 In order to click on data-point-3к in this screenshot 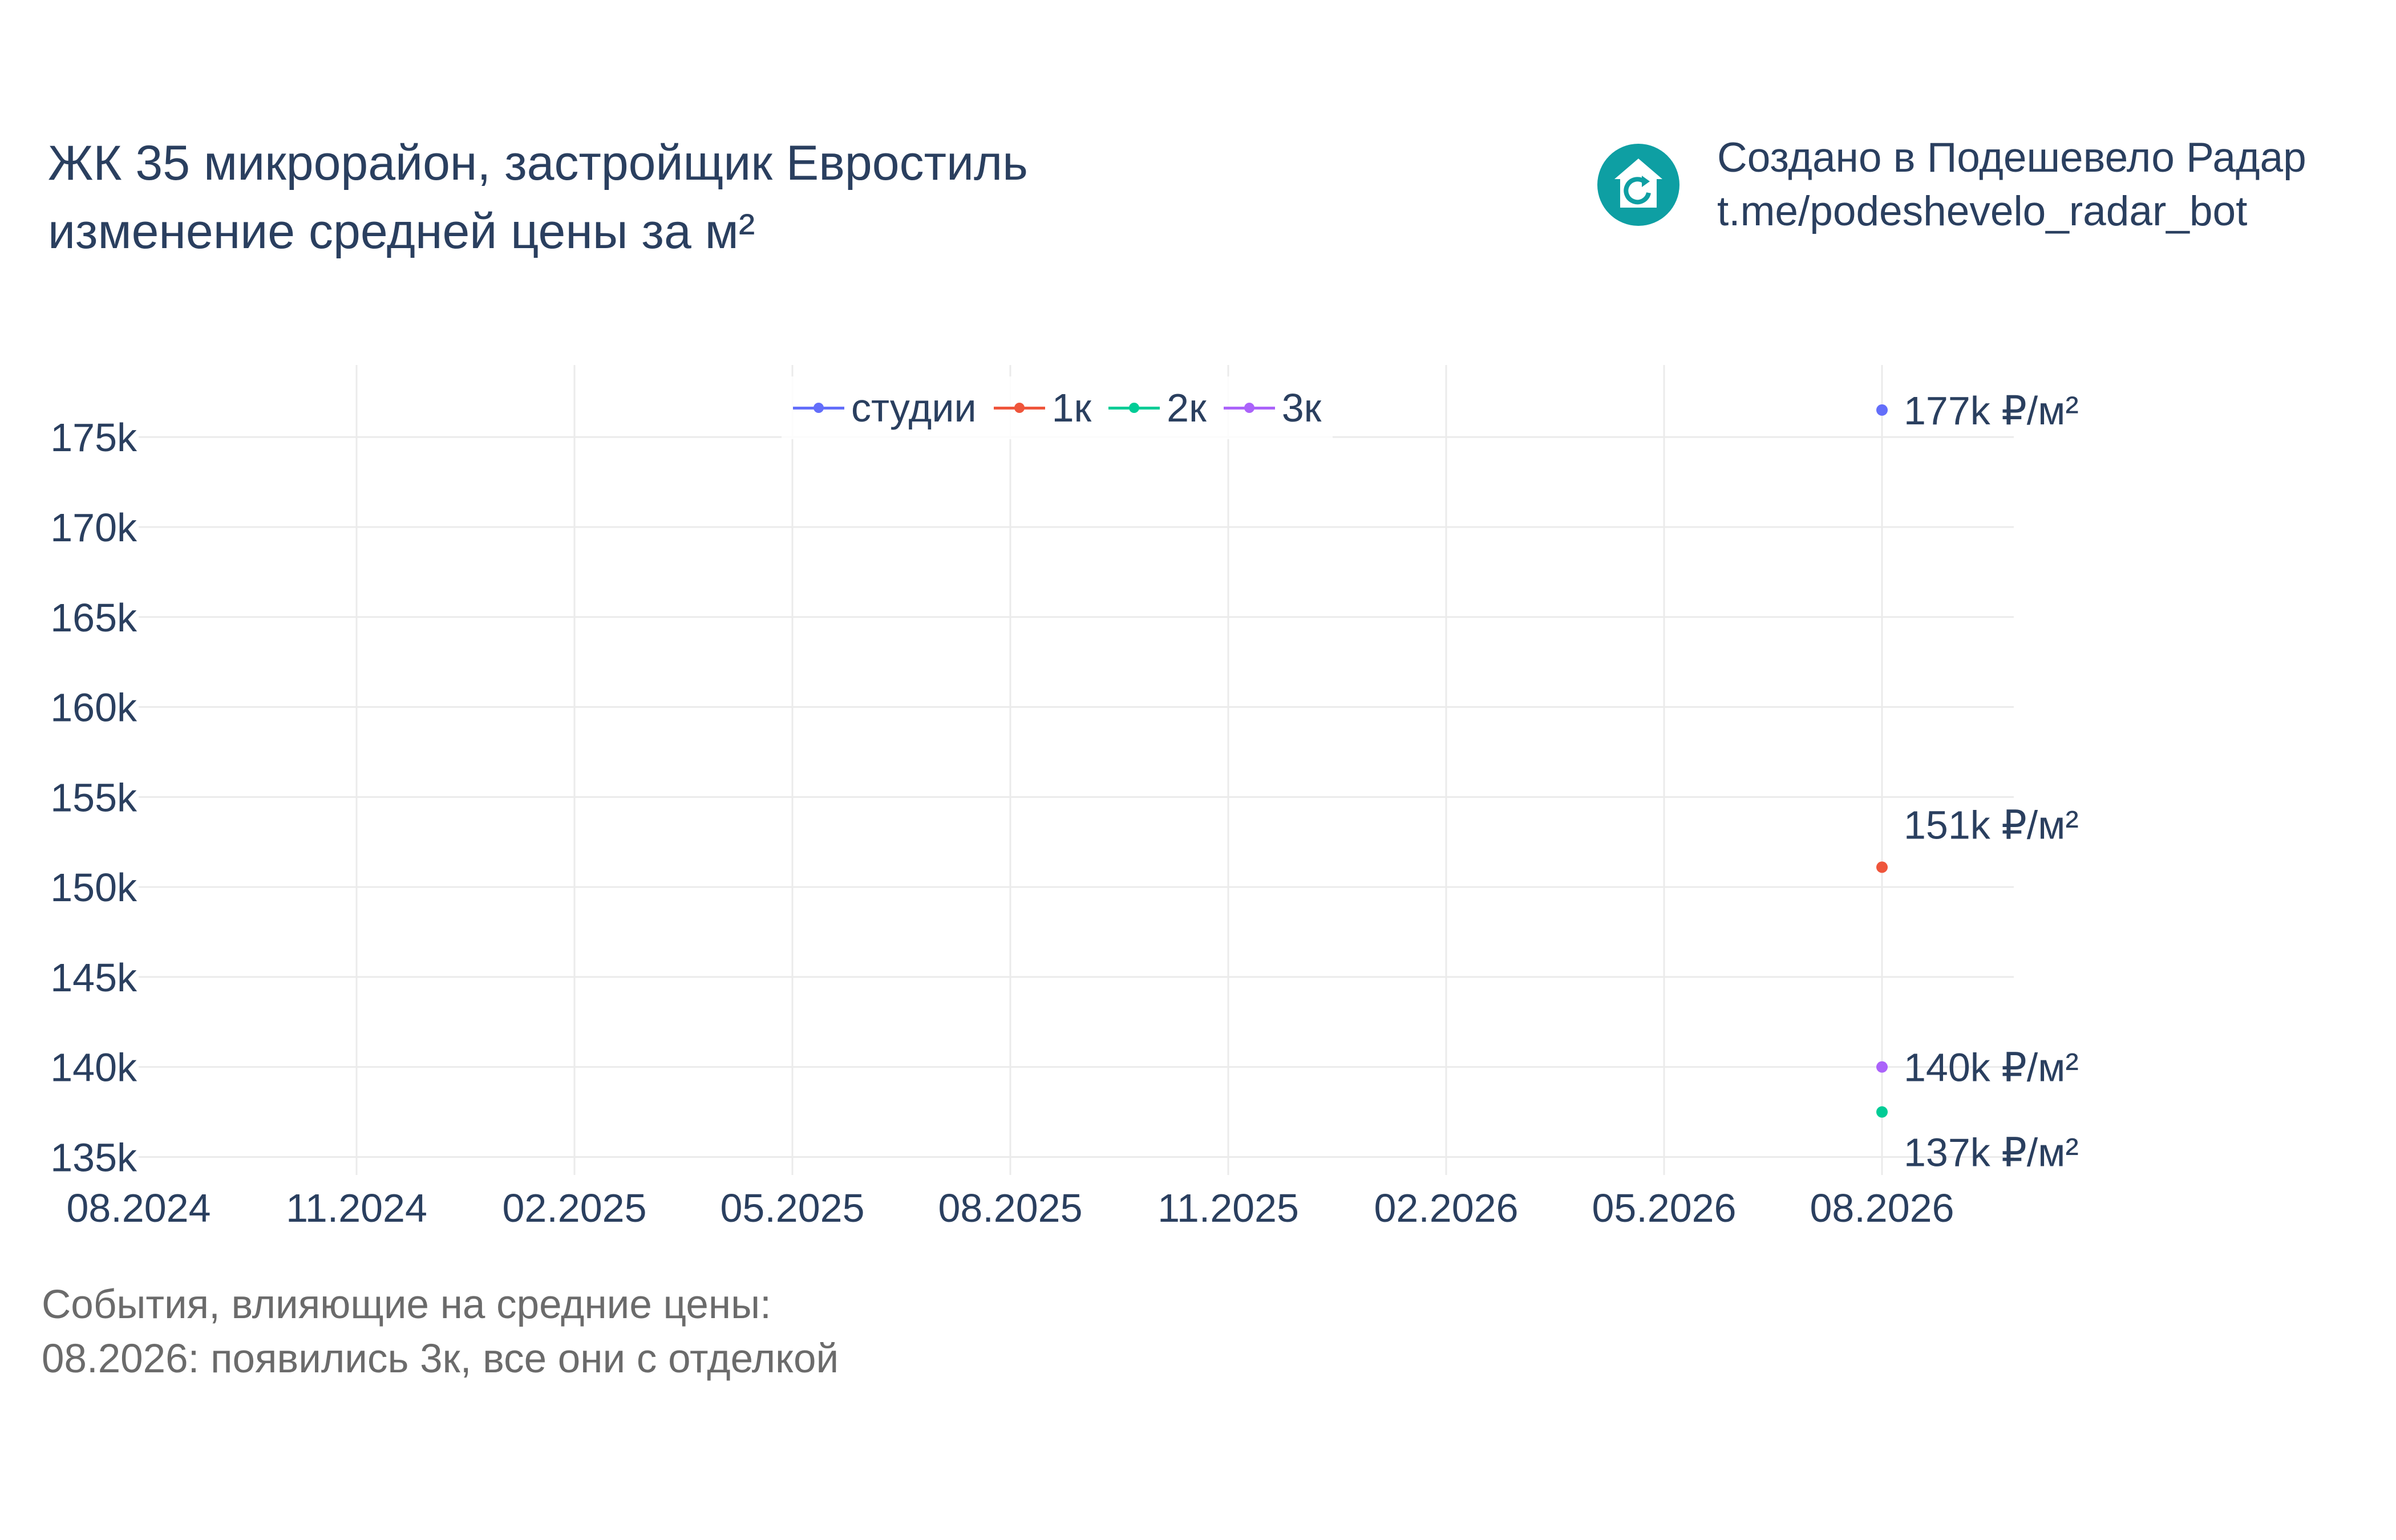, I will do `click(1882, 1067)`.